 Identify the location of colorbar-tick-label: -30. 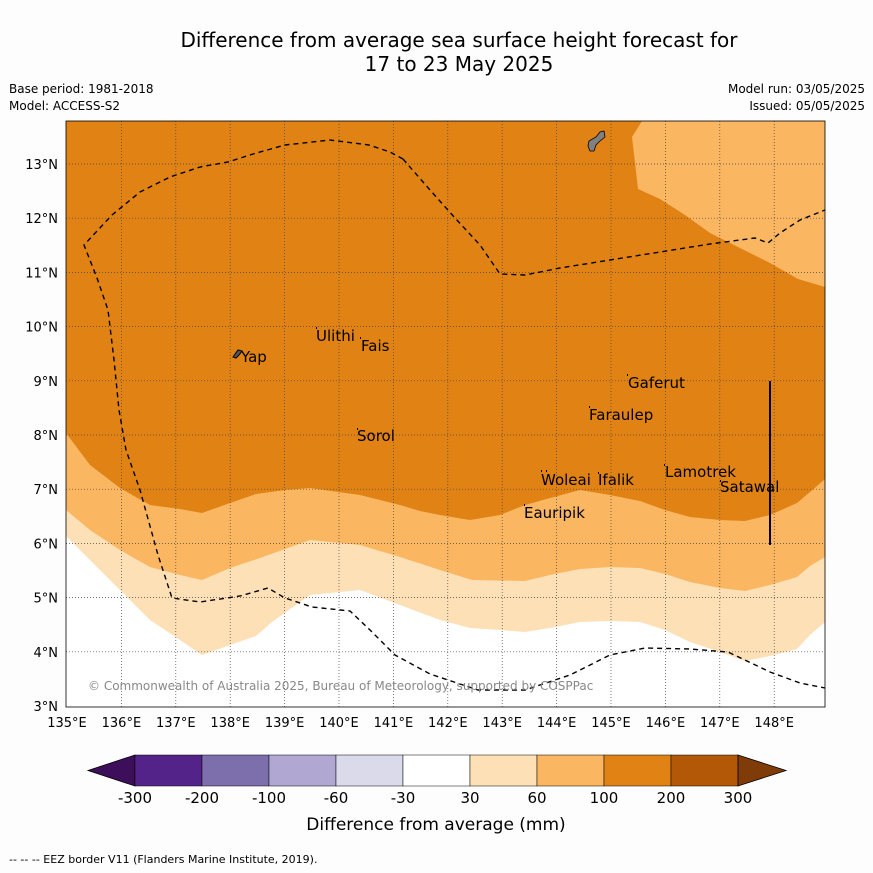
(403, 798).